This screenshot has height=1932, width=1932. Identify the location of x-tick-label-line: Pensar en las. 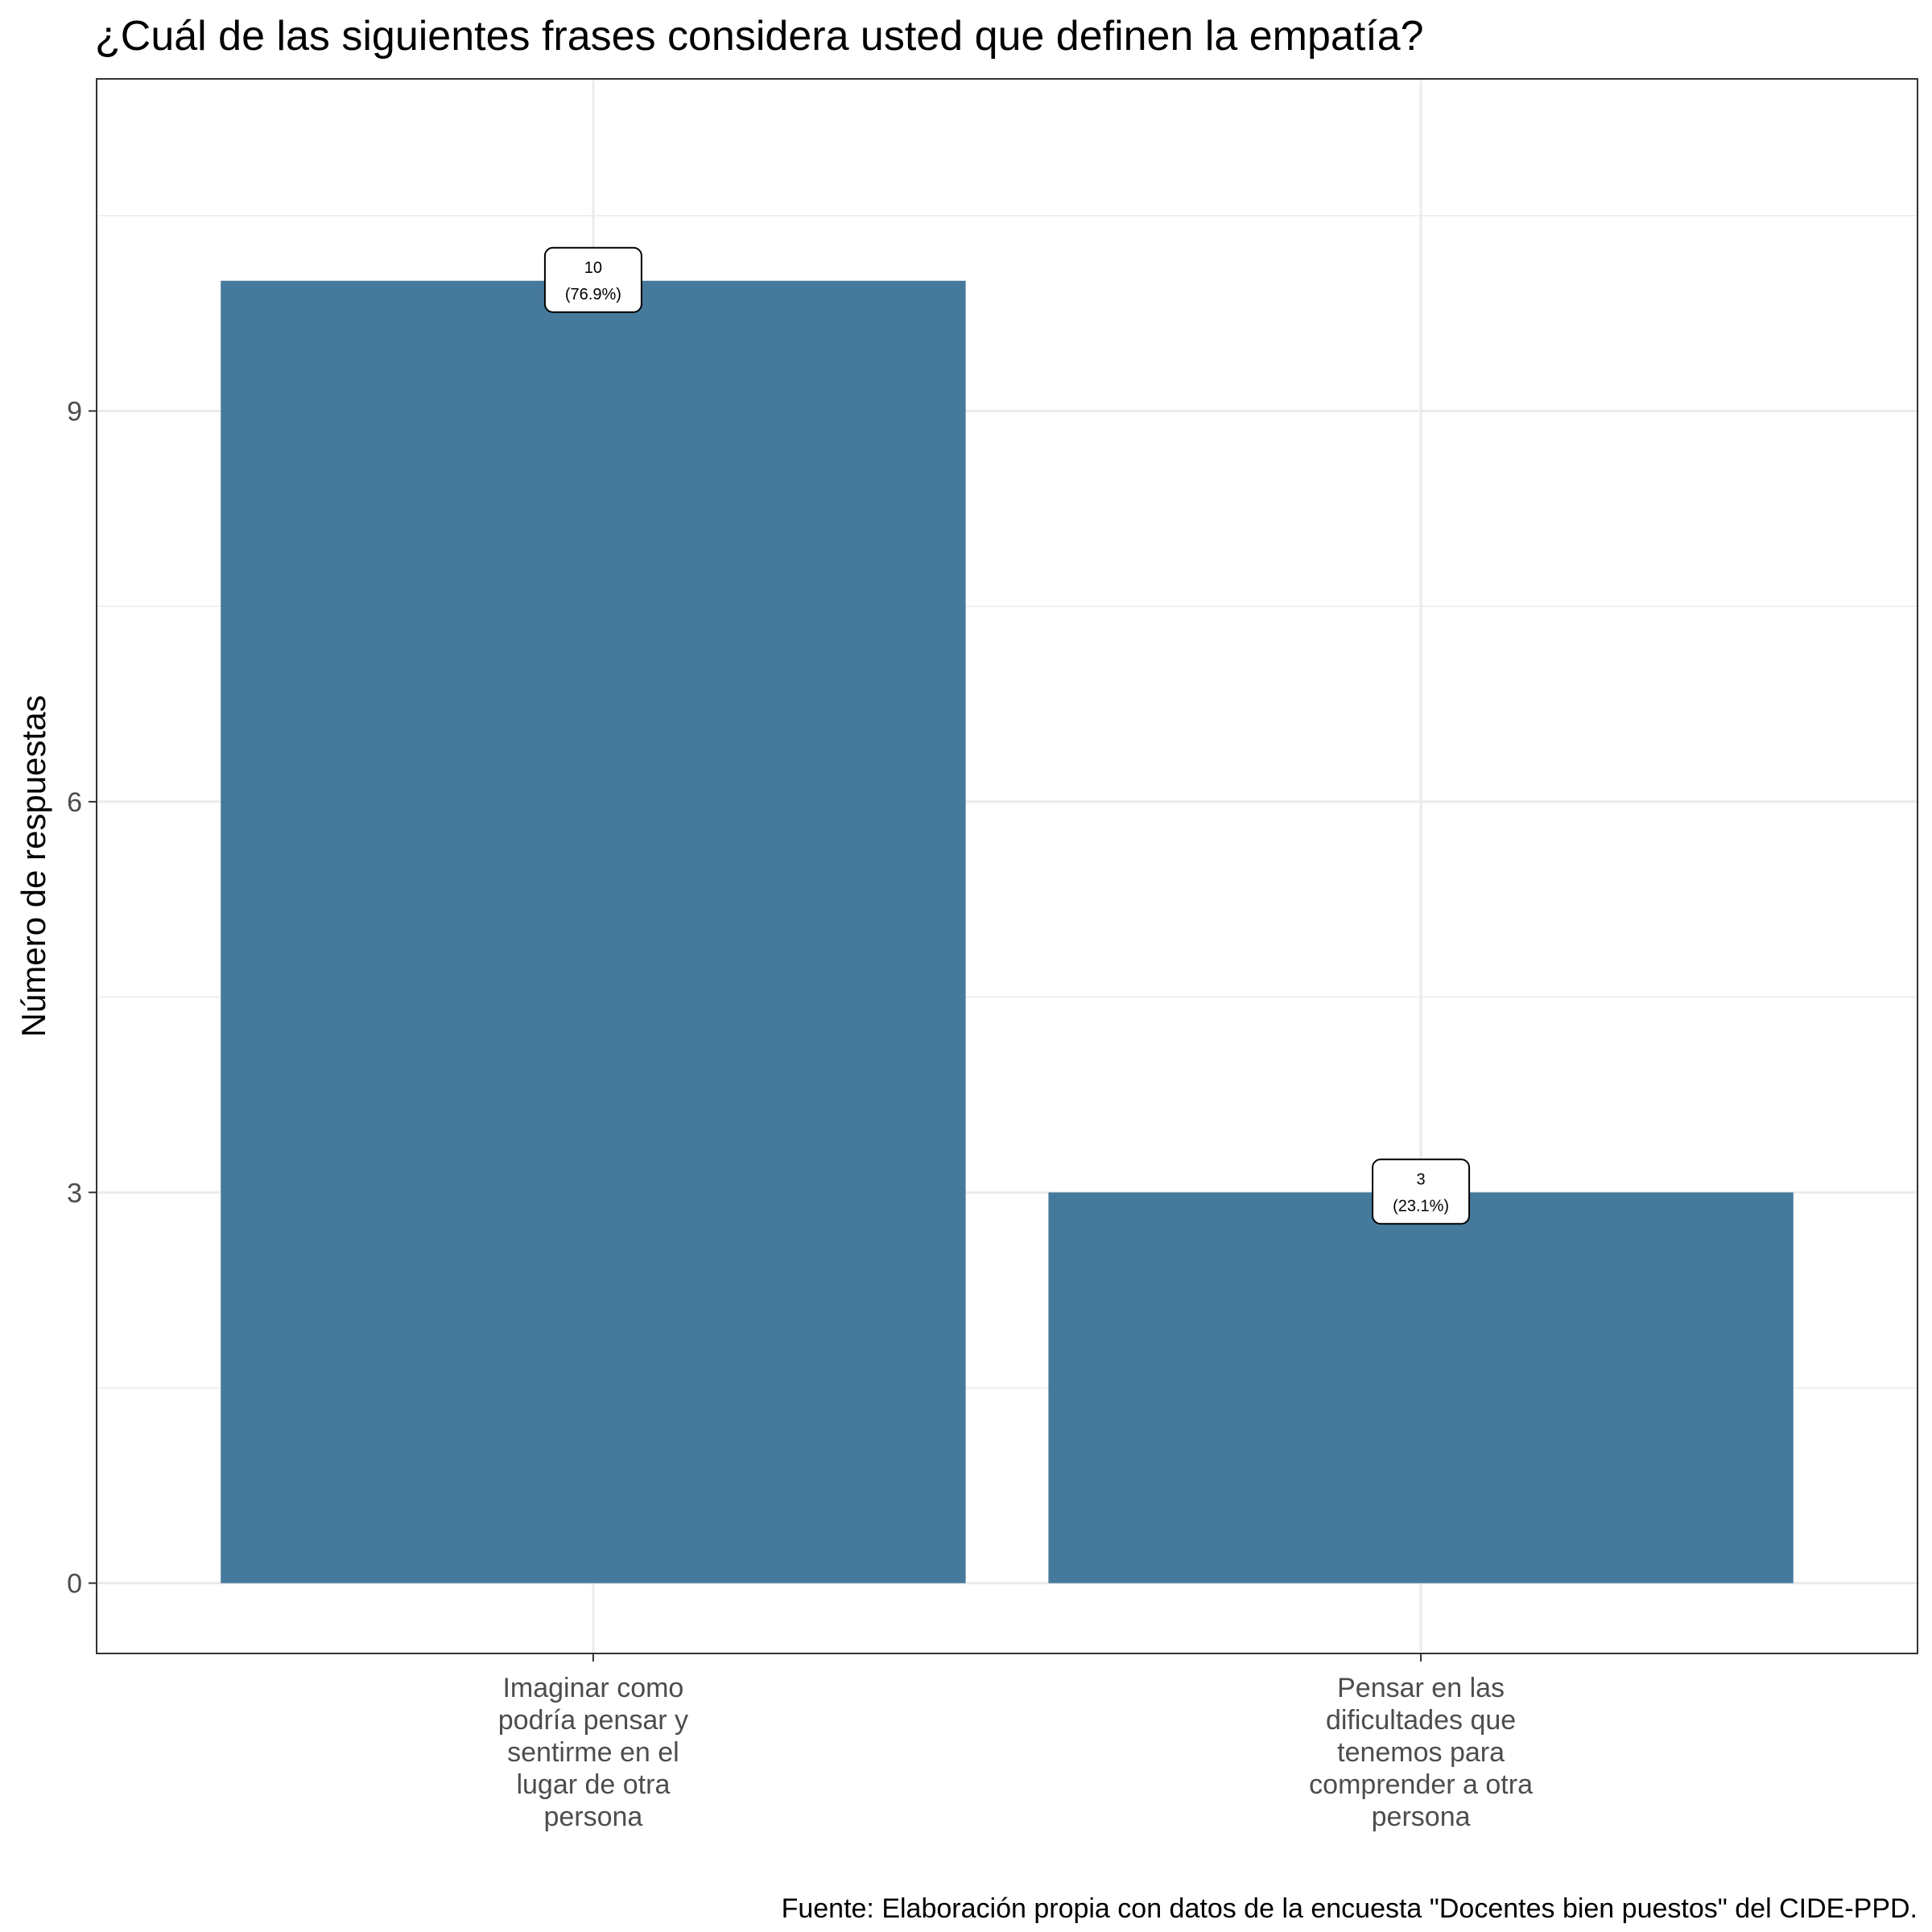
(1421, 1688).